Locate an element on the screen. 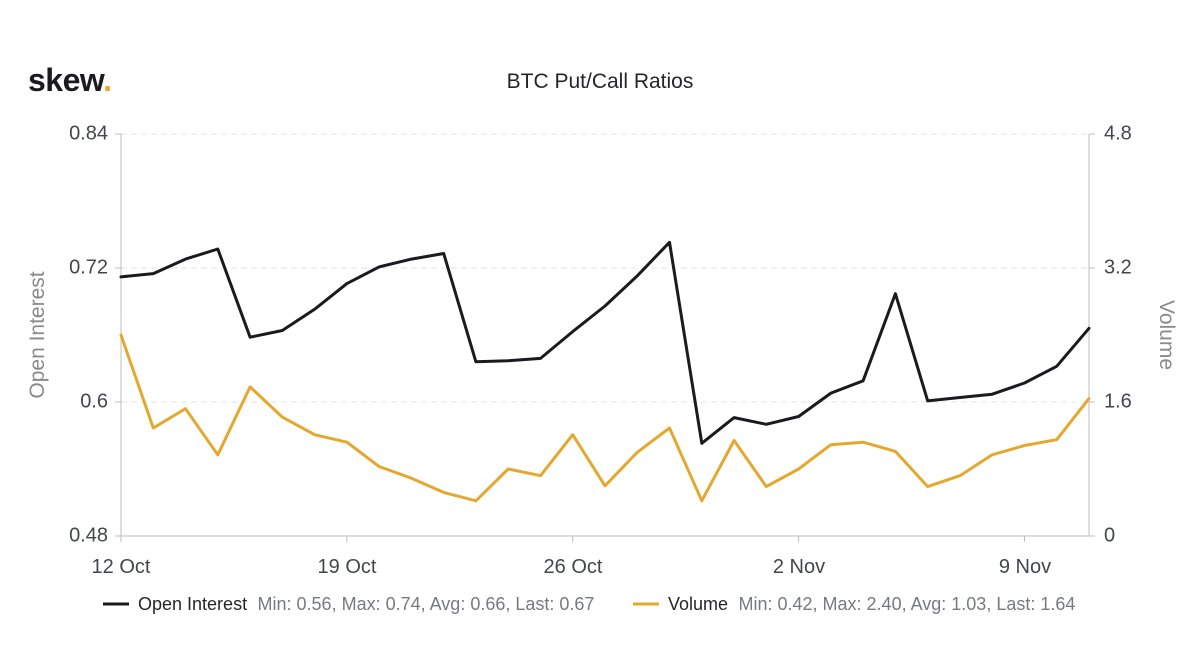 The width and height of the screenshot is (1200, 670). left-tick-label: 0.72 is located at coordinates (88, 267).